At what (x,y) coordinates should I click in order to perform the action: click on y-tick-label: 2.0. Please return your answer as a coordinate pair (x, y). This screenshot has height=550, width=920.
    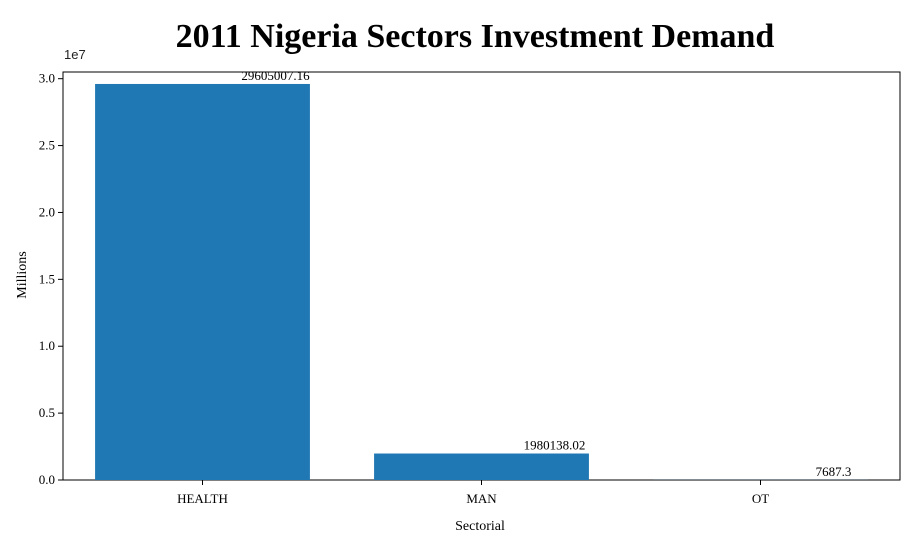
    Looking at the image, I should click on (47, 211).